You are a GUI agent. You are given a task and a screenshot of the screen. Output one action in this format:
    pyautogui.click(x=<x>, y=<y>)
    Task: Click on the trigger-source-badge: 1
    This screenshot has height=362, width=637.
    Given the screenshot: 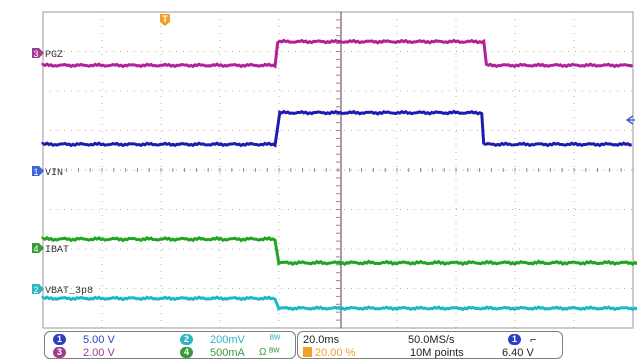 What is the action you would take?
    pyautogui.click(x=514, y=339)
    